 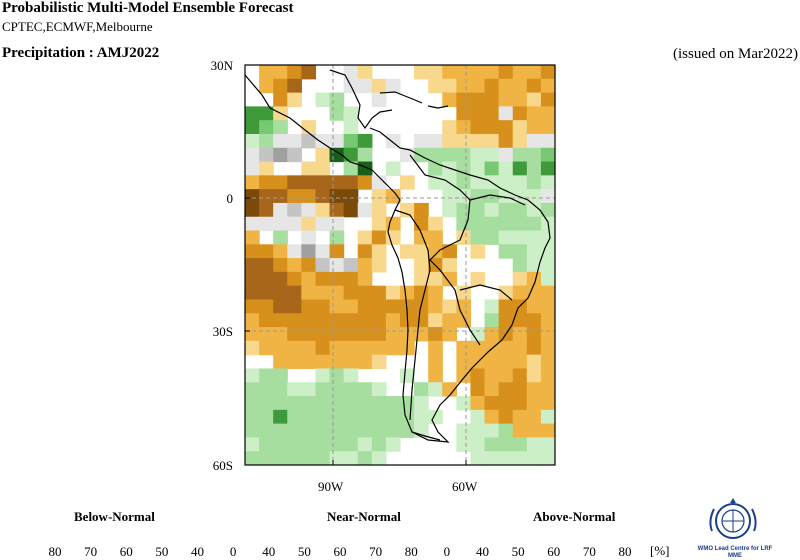 I want to click on logo-caption: WMO Lead Centre for LRF MME, so click(x=735, y=552).